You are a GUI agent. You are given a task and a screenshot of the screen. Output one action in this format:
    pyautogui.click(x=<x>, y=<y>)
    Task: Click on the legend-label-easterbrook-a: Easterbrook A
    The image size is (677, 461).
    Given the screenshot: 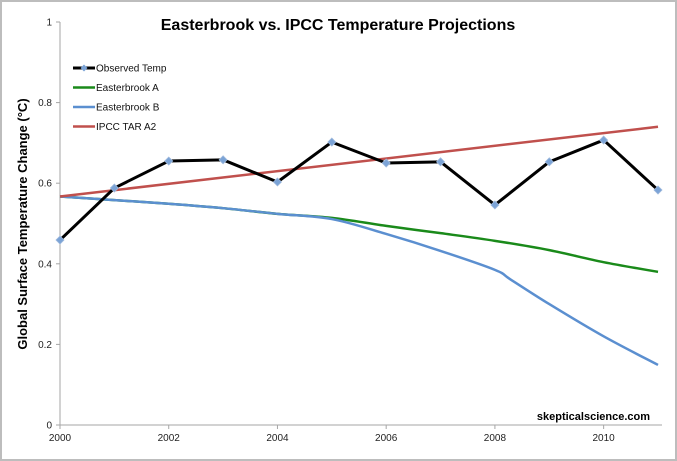 What is the action you would take?
    pyautogui.click(x=127, y=88)
    